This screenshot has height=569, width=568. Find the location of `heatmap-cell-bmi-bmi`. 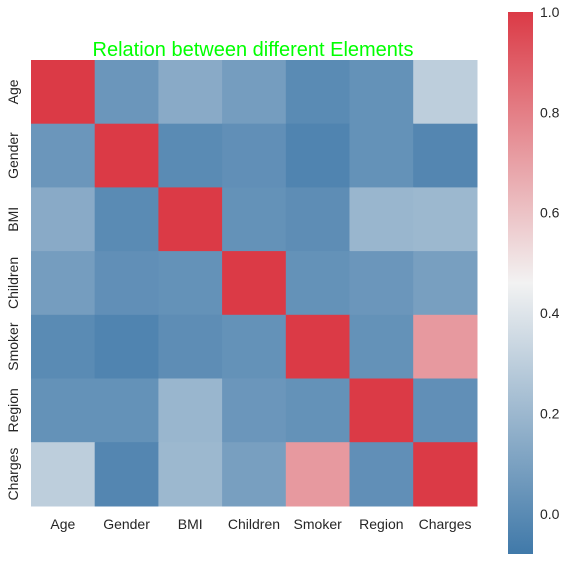

heatmap-cell-bmi-bmi is located at coordinates (190, 219).